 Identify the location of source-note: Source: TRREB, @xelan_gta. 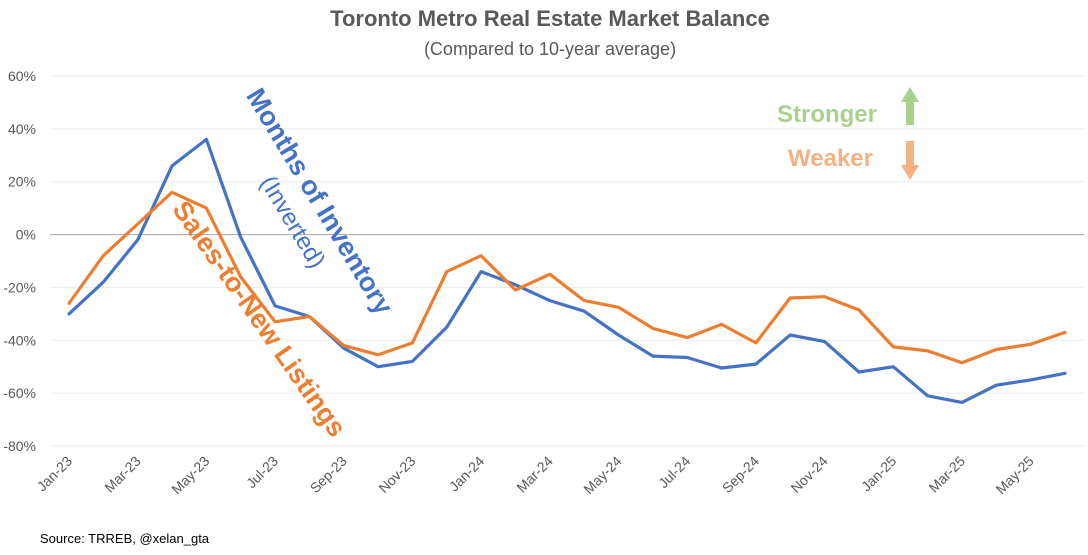
(125, 538).